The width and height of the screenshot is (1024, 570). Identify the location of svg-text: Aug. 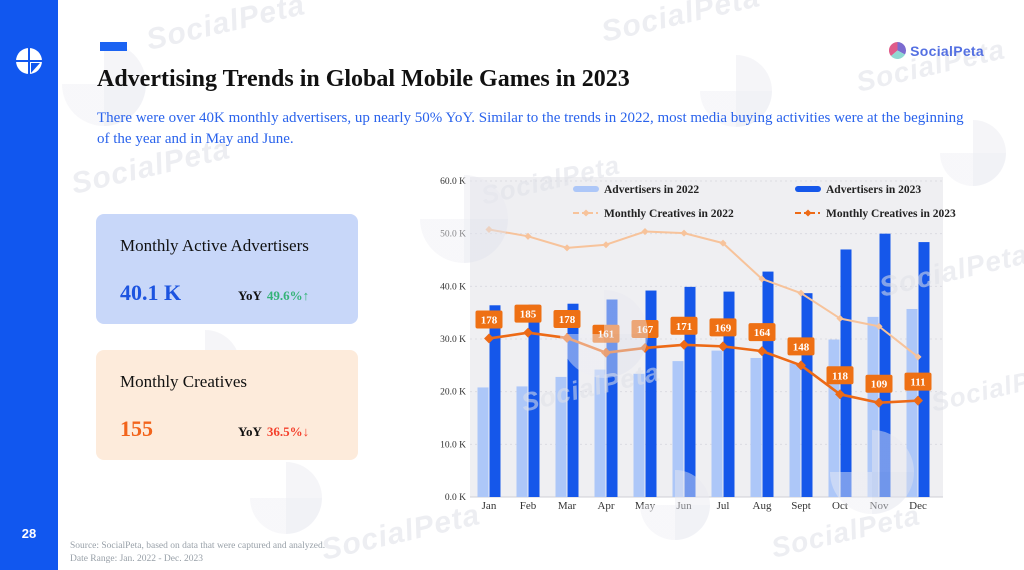
(762, 506).